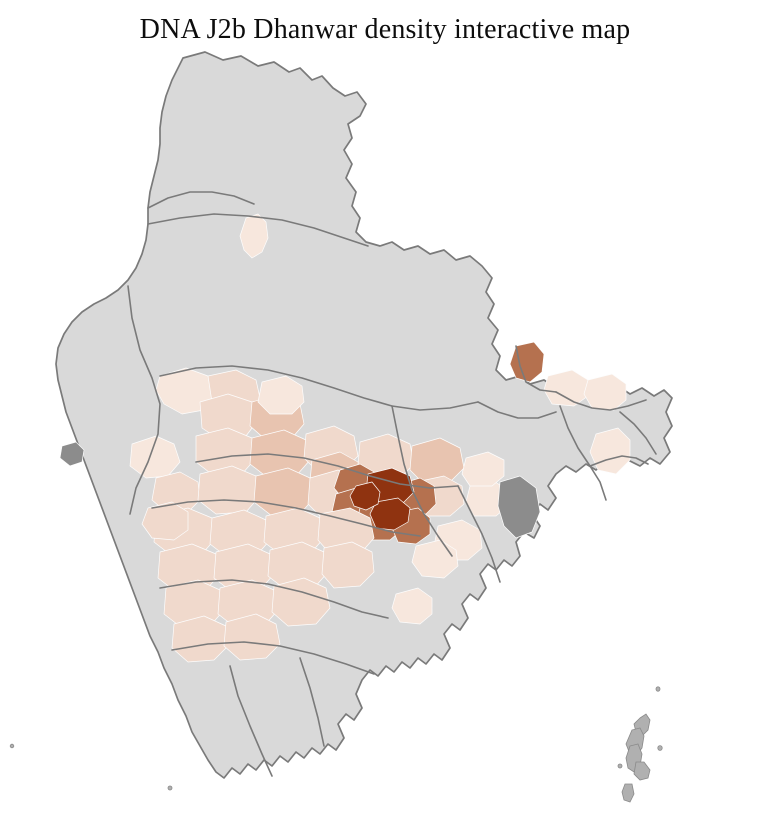 The image size is (770, 814). Describe the element at coordinates (519, 507) in the screenshot. I see `district-odisha-coast-nodata` at that location.